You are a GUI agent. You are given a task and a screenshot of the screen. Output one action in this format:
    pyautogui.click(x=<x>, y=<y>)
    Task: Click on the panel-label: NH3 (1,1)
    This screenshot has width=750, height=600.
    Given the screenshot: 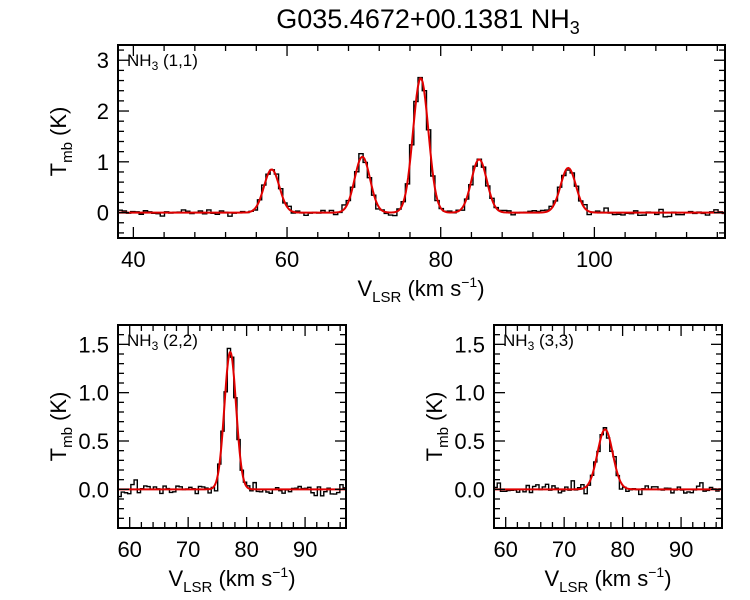 What is the action you would take?
    pyautogui.click(x=162, y=62)
    